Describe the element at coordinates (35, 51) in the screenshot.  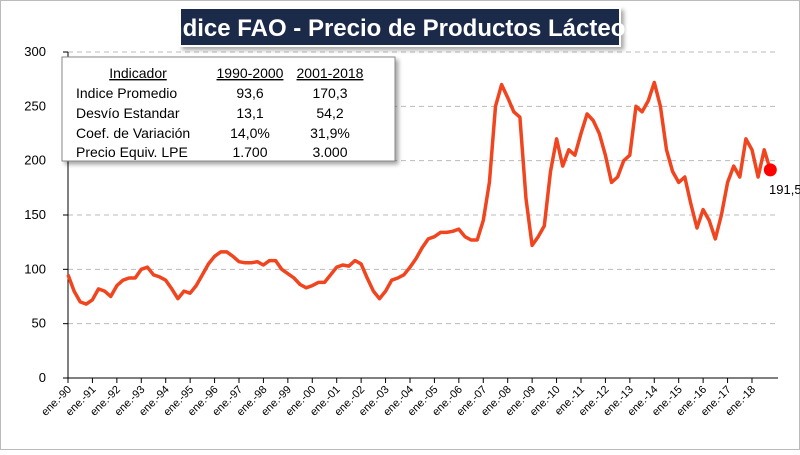
I see `y-tick-label: 300` at that location.